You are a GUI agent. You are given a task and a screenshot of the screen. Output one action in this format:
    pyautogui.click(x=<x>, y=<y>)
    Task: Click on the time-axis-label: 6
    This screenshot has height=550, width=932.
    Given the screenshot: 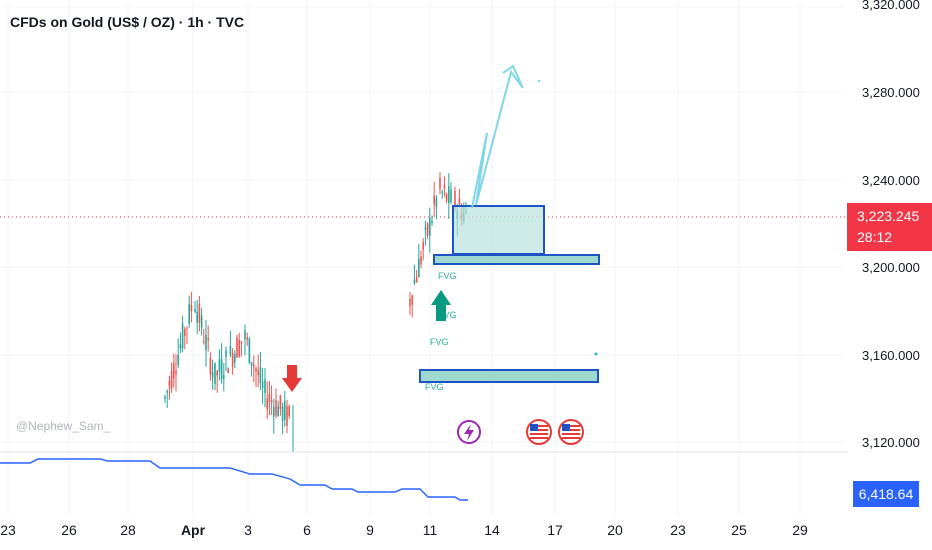 What is the action you would take?
    pyautogui.click(x=307, y=530)
    